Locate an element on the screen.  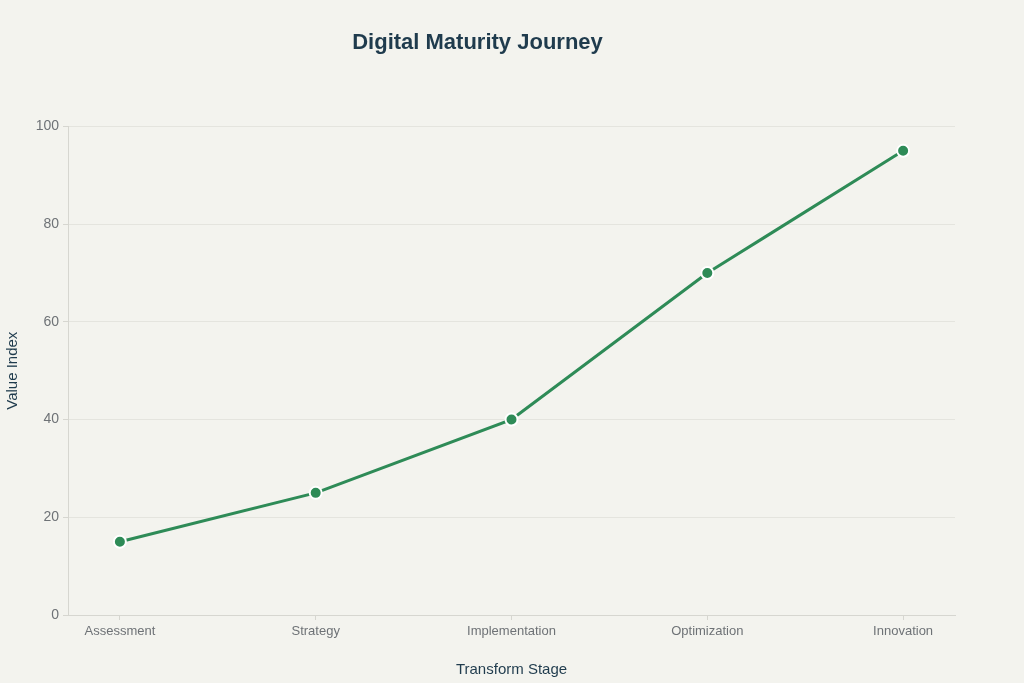
x-tick-label: Implementation is located at coordinates (511, 631).